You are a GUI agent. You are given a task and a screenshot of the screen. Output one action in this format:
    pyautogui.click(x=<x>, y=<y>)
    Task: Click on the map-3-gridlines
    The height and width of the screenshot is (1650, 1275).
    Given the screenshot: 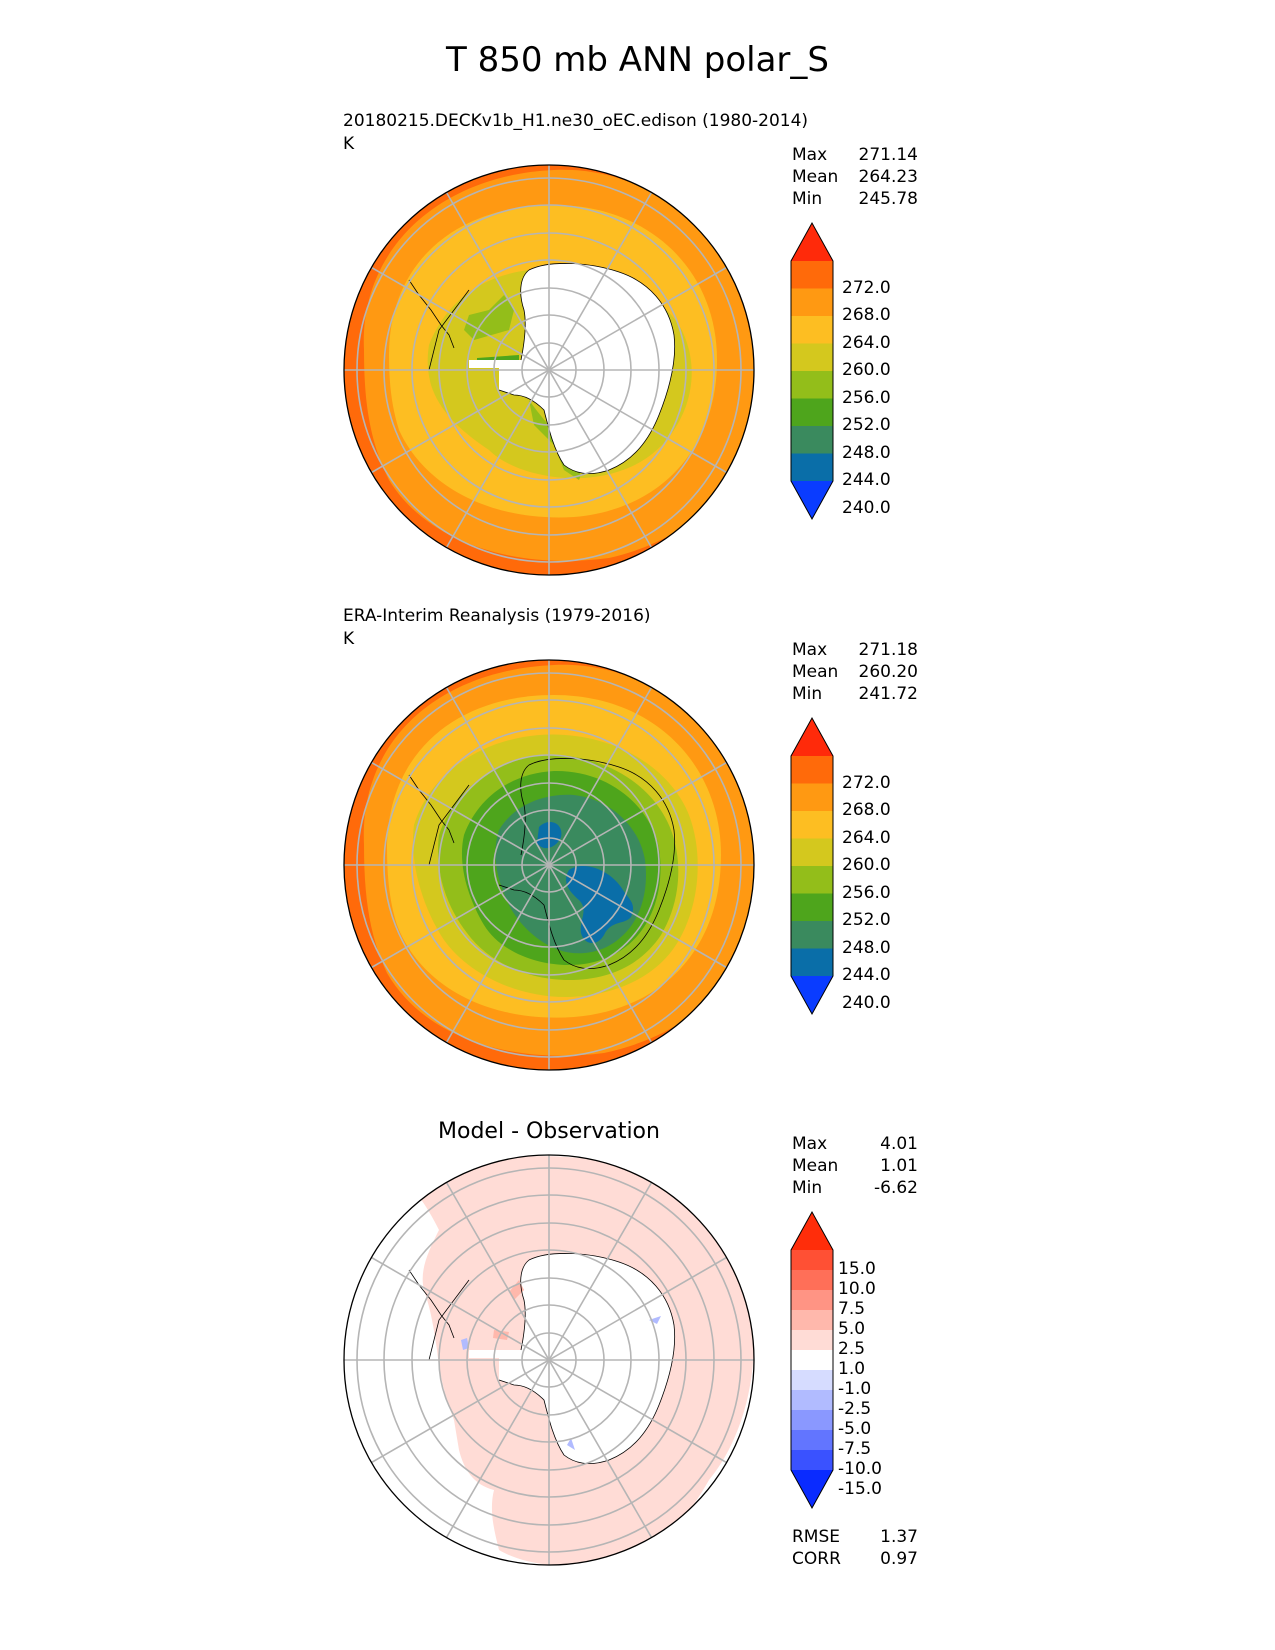 What is the action you would take?
    pyautogui.click(x=549, y=1360)
    